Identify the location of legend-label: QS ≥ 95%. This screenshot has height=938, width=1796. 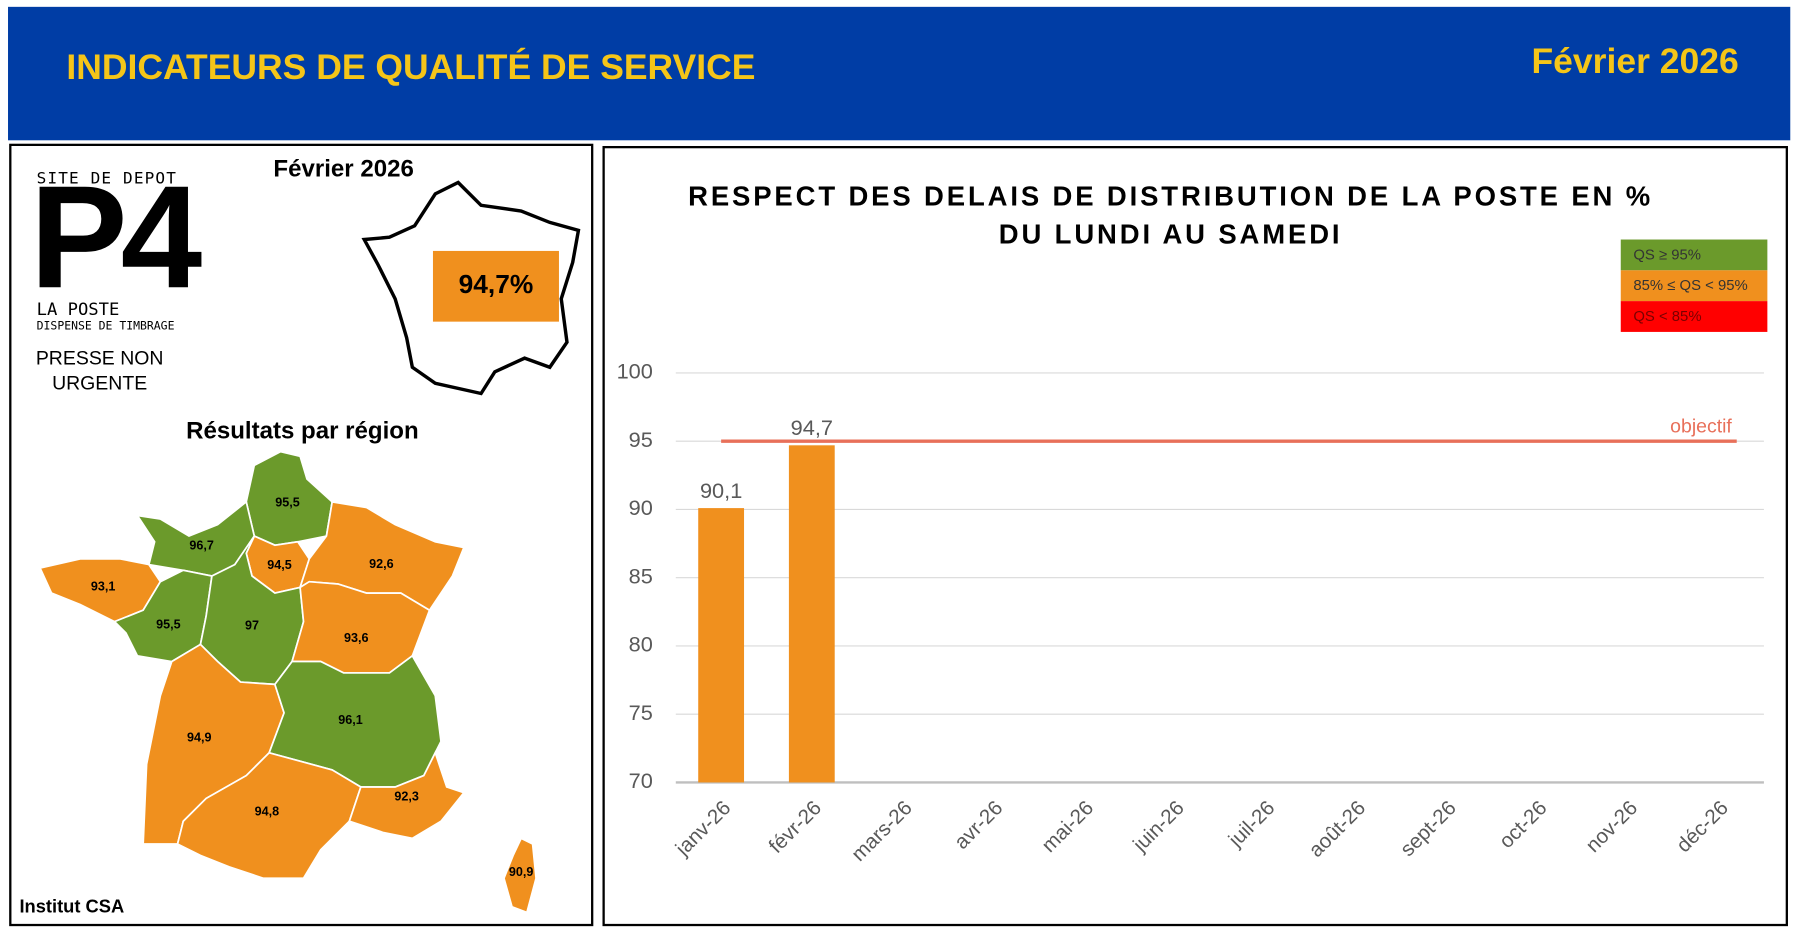
(1667, 255).